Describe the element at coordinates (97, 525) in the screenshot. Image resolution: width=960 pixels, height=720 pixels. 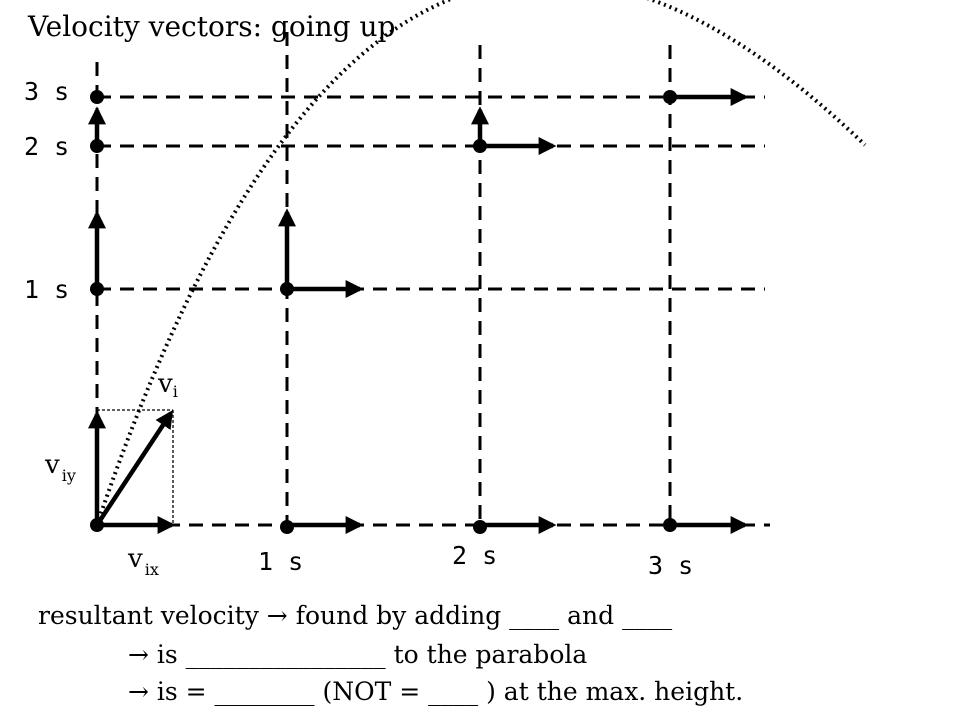
I see `position-dot-origin` at that location.